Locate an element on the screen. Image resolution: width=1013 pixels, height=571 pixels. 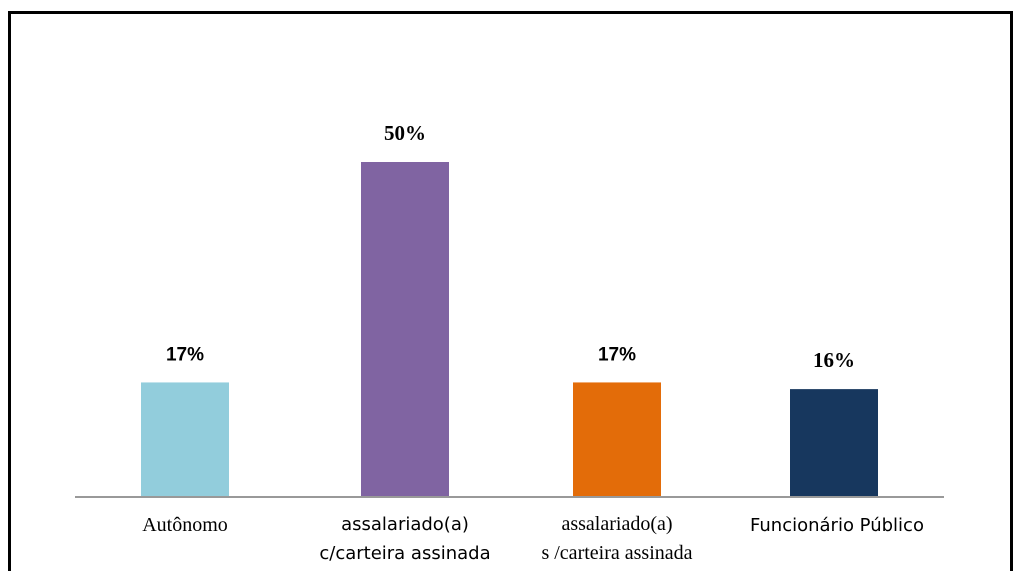
data-label-2: 50% is located at coordinates (405, 133).